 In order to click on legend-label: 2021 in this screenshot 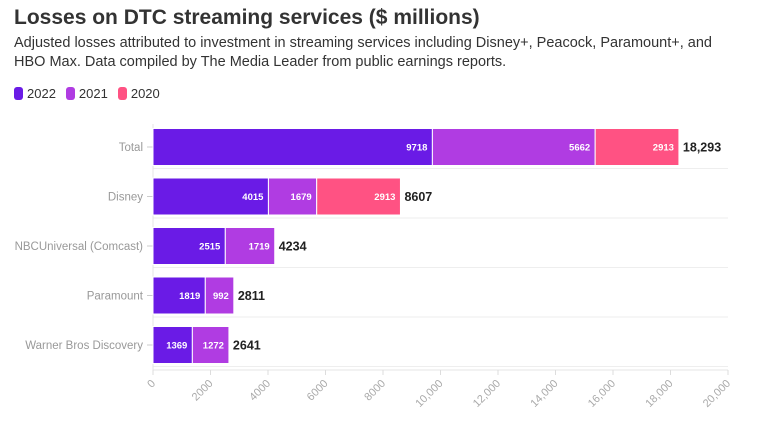, I will do `click(93, 93)`.